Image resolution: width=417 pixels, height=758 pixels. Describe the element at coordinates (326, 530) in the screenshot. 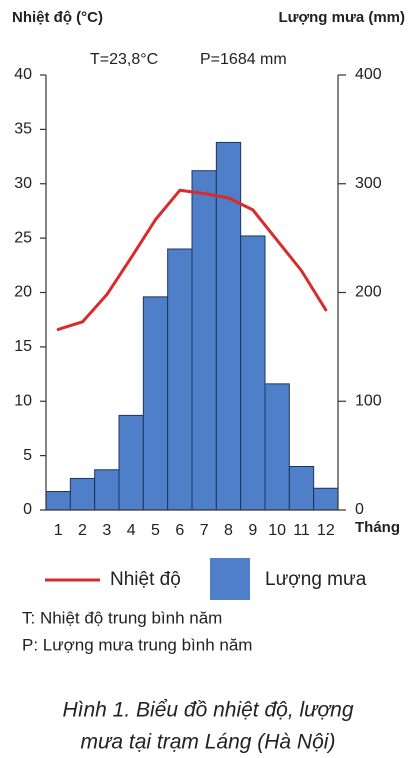

I see `x-tick-label: 12` at that location.